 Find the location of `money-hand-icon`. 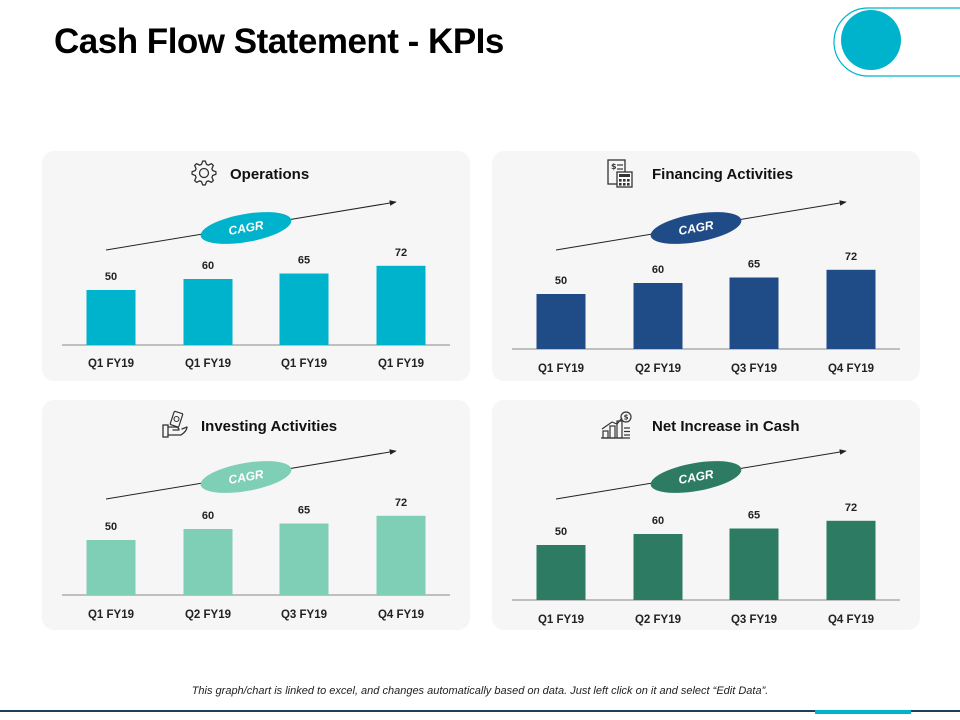

money-hand-icon is located at coordinates (175, 424).